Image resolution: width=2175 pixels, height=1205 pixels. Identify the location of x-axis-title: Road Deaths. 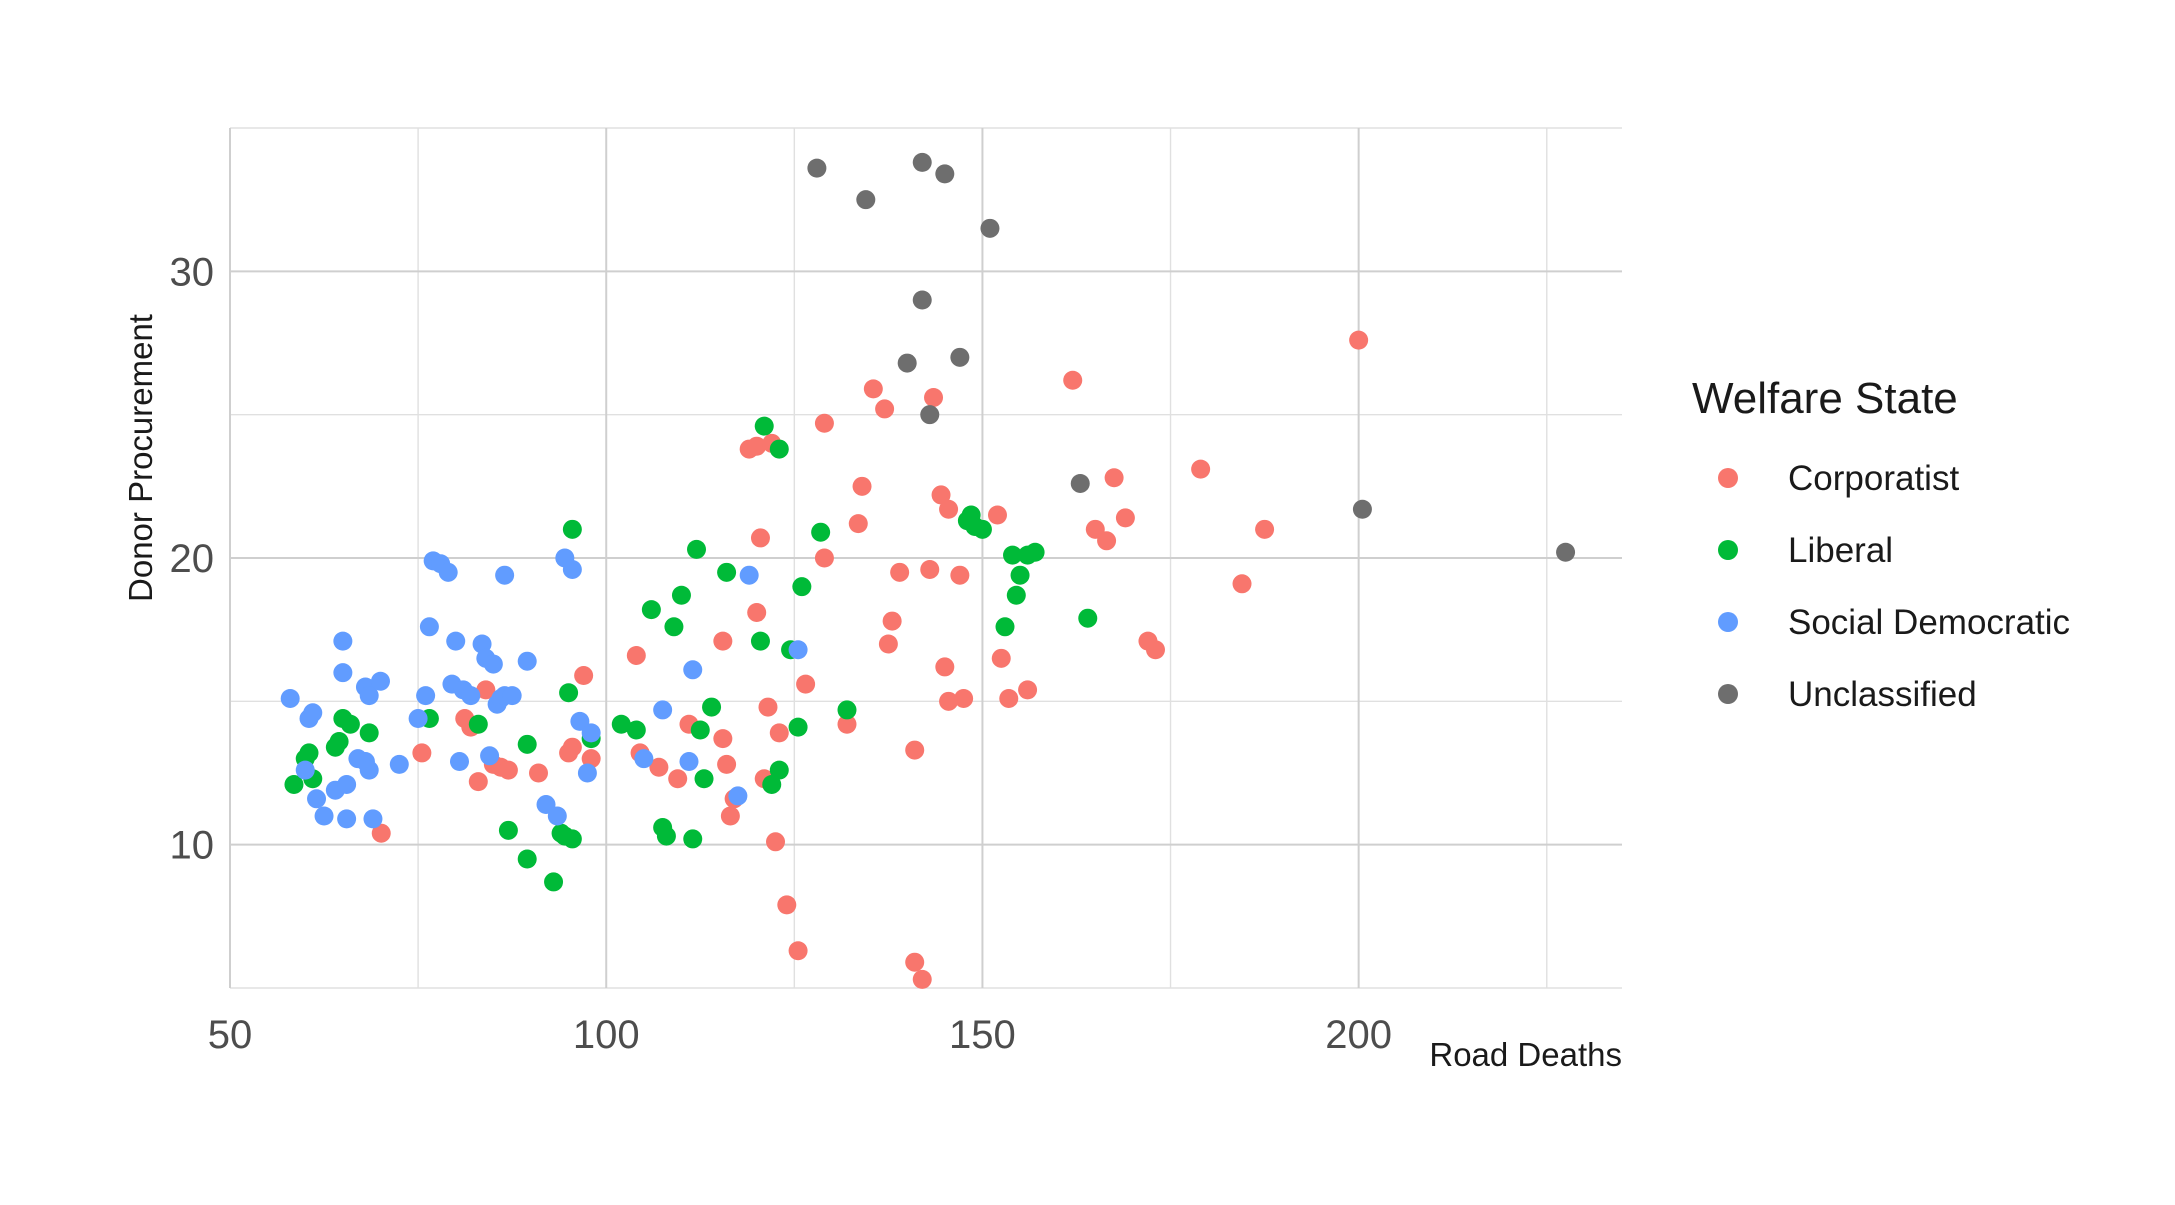
(1525, 1054).